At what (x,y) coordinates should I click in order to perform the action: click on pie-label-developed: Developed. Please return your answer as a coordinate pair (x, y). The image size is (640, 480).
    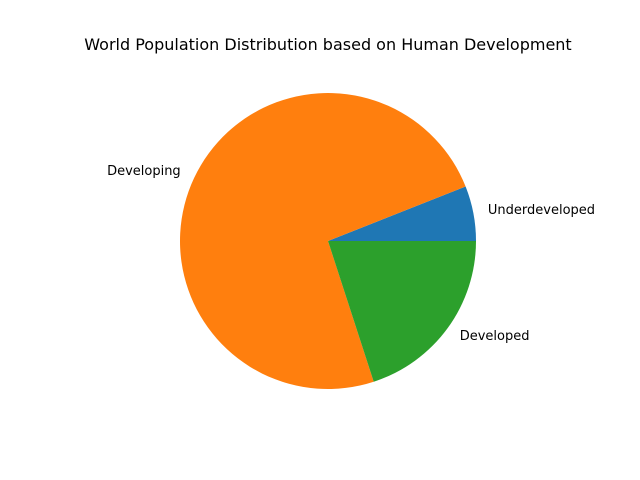
    Looking at the image, I should click on (495, 336).